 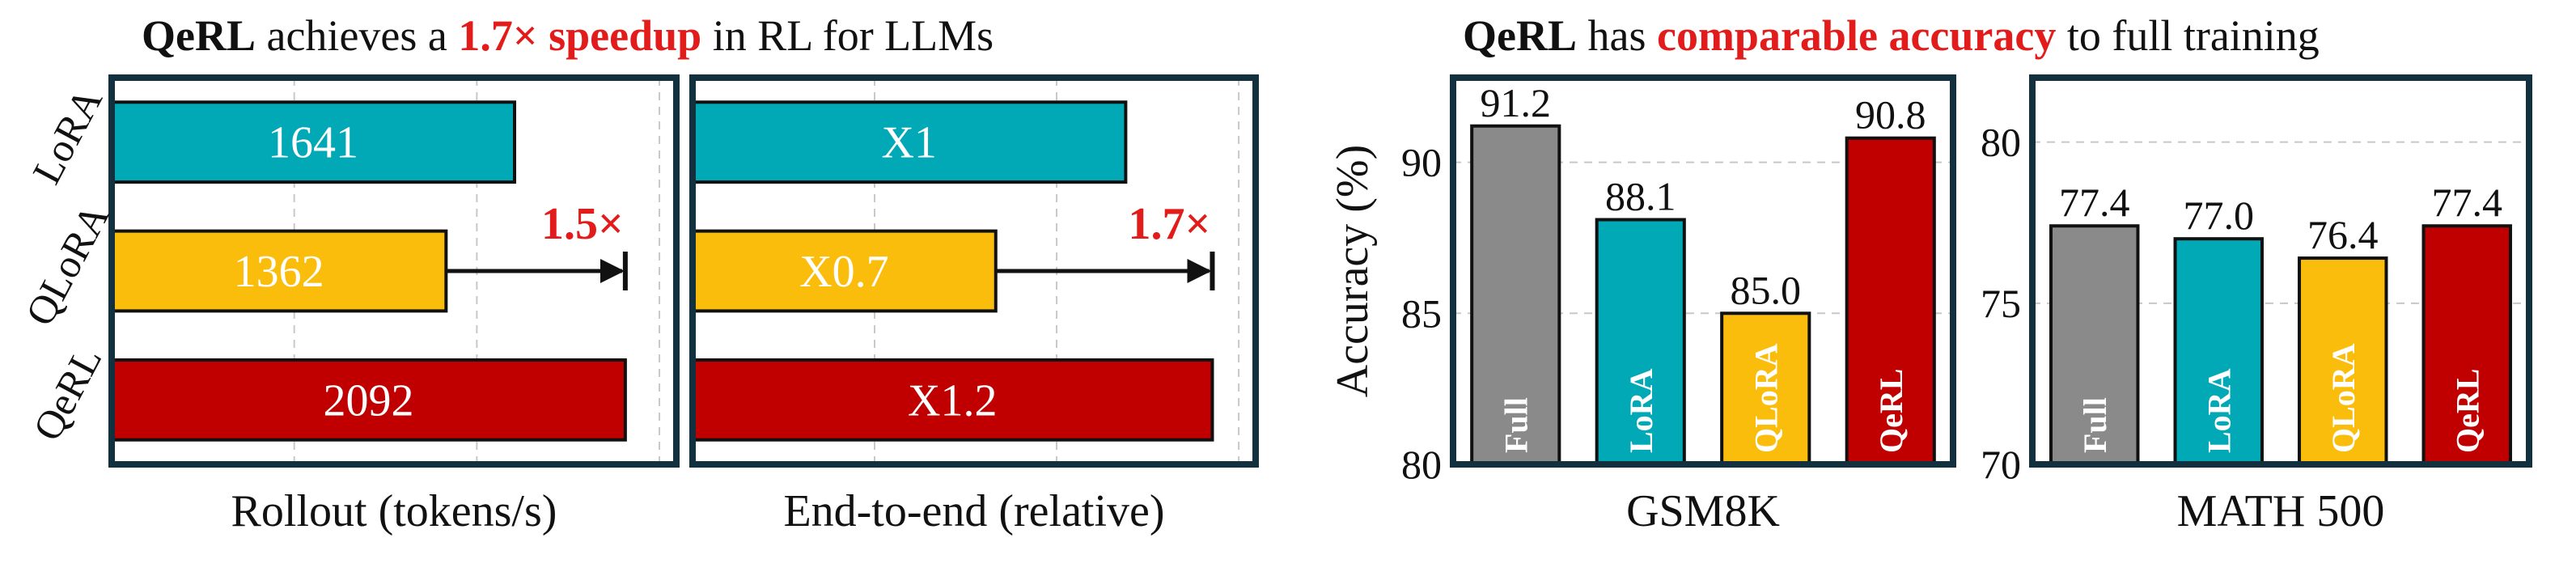 What do you see at coordinates (1520, 35) in the screenshot?
I see `right-title-brand: QeRL` at bounding box center [1520, 35].